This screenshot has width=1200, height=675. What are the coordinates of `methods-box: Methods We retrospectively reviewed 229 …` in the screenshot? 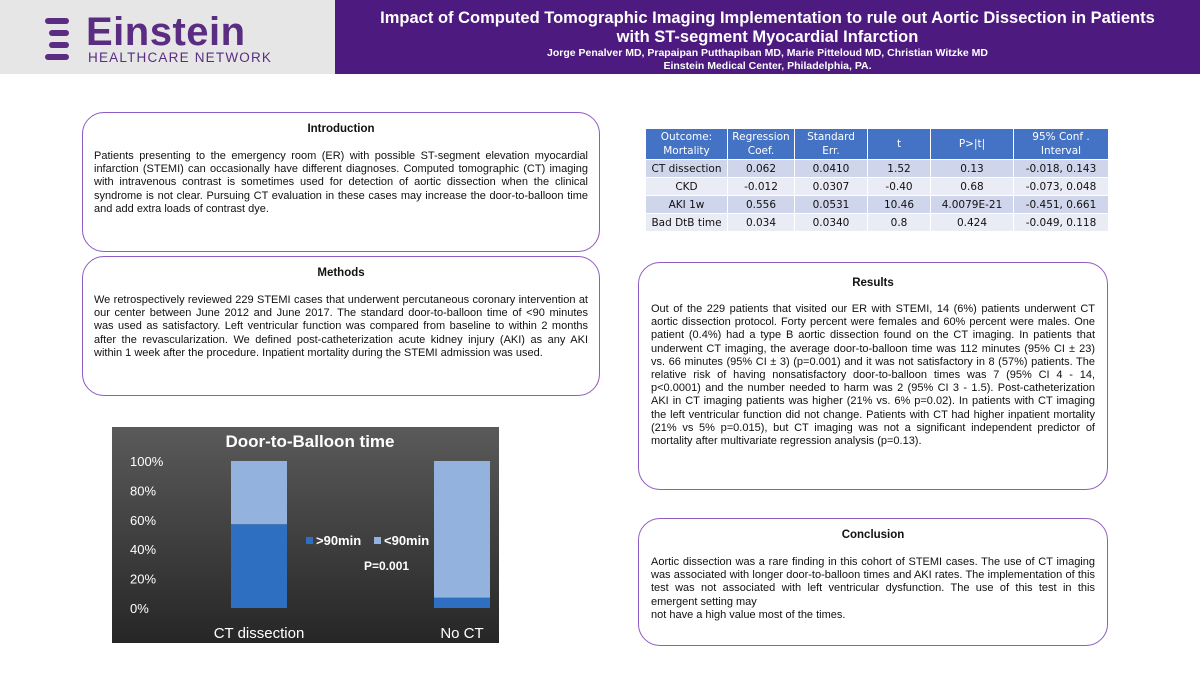 It's located at (341, 326).